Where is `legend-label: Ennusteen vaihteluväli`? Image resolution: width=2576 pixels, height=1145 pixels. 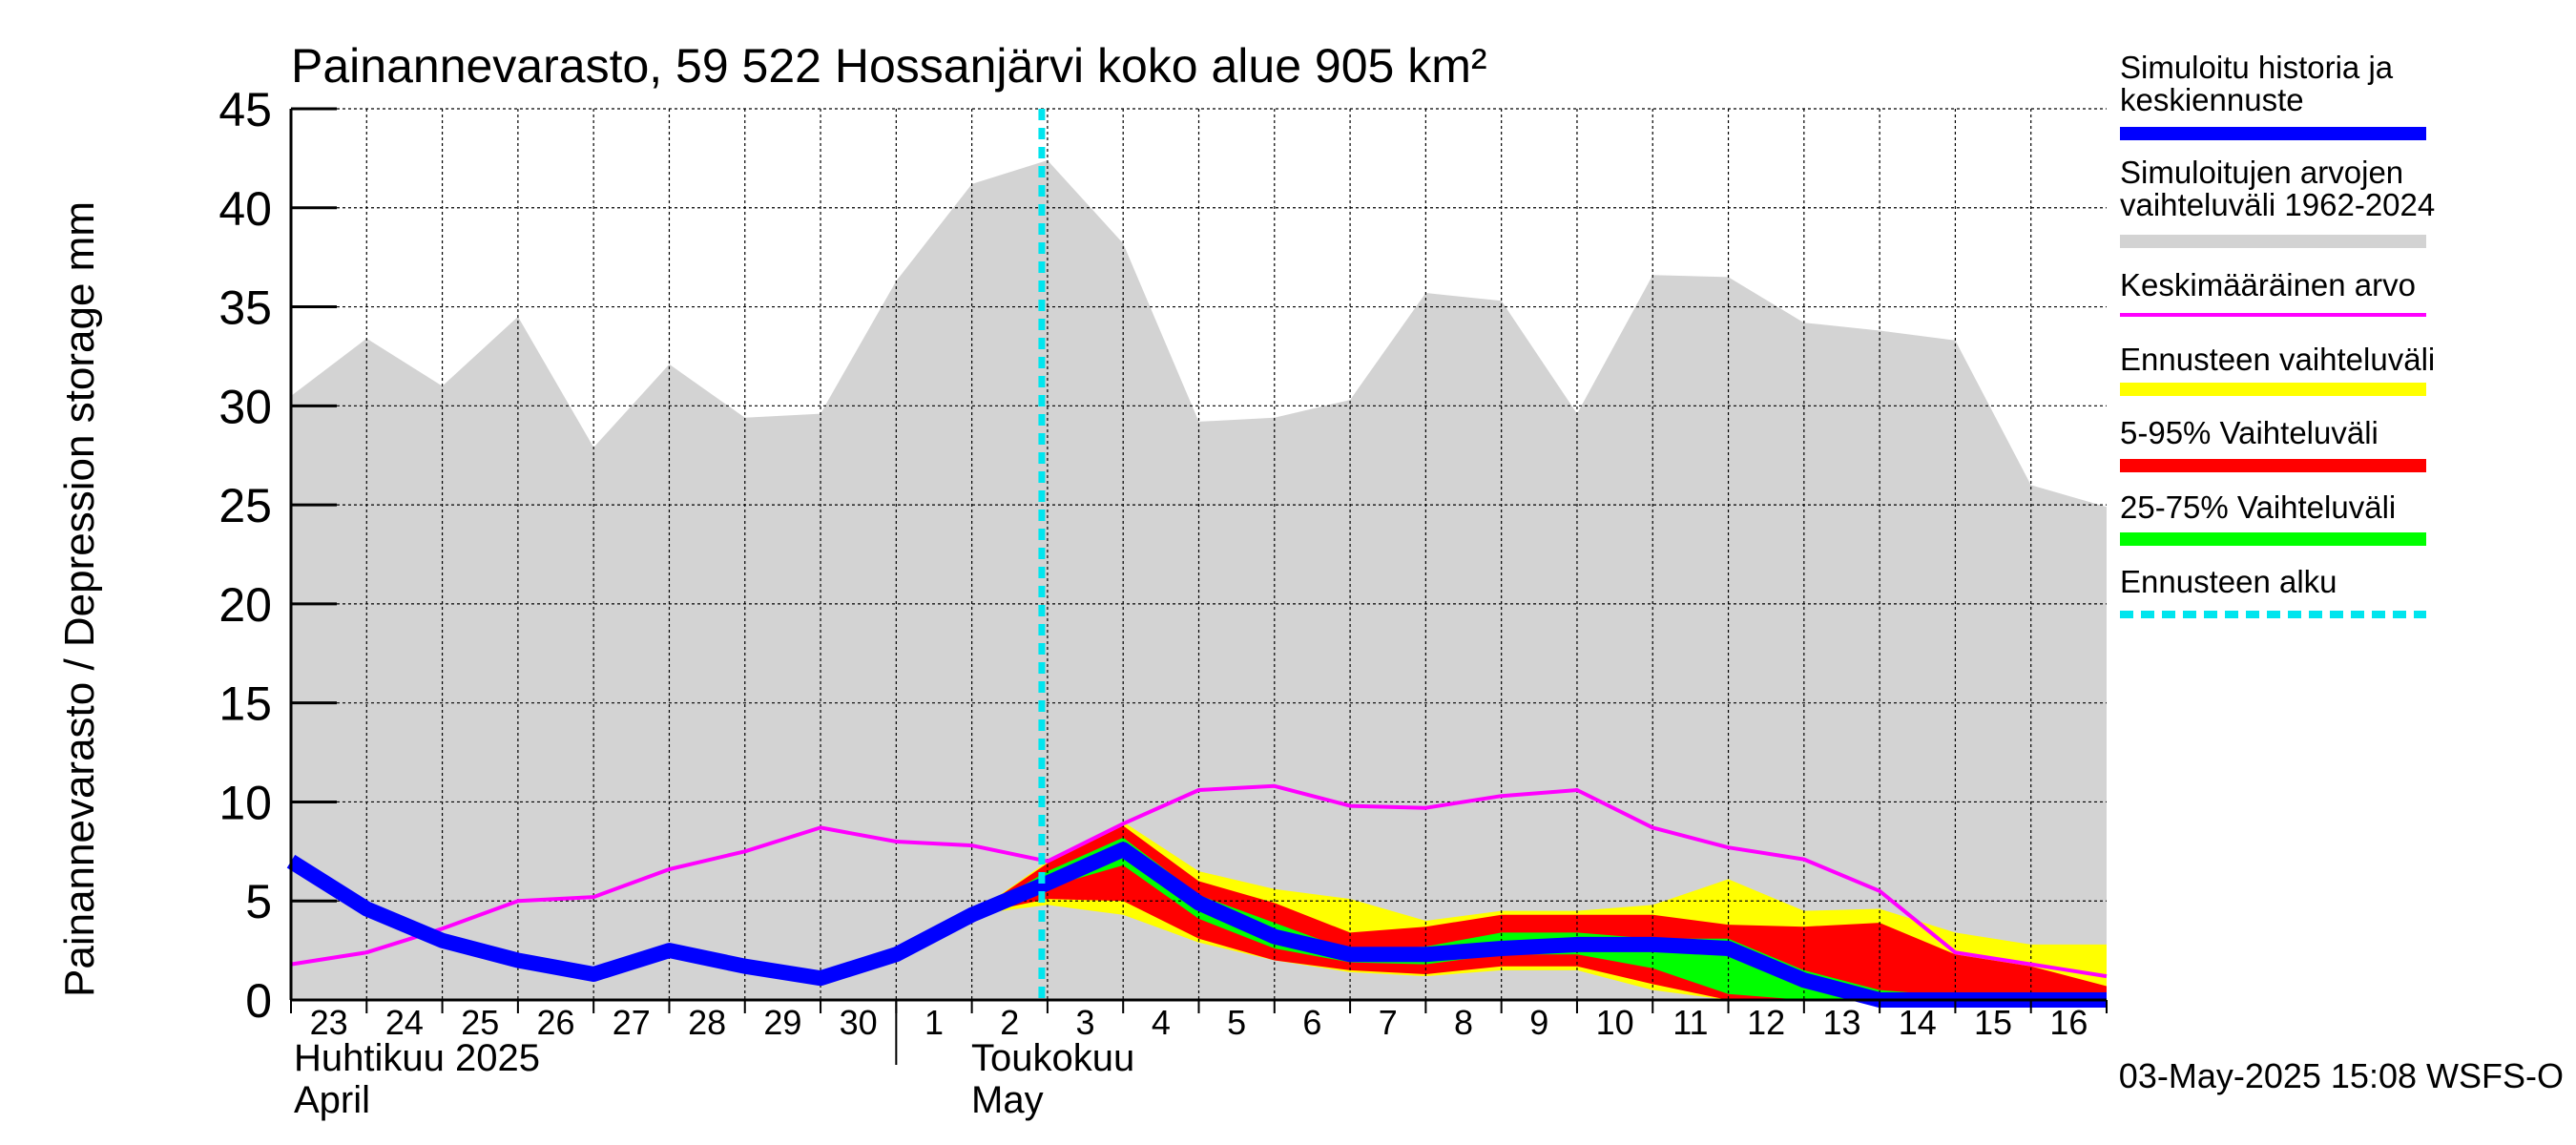
legend-label: Ennusteen vaihteluväli is located at coordinates (2277, 360).